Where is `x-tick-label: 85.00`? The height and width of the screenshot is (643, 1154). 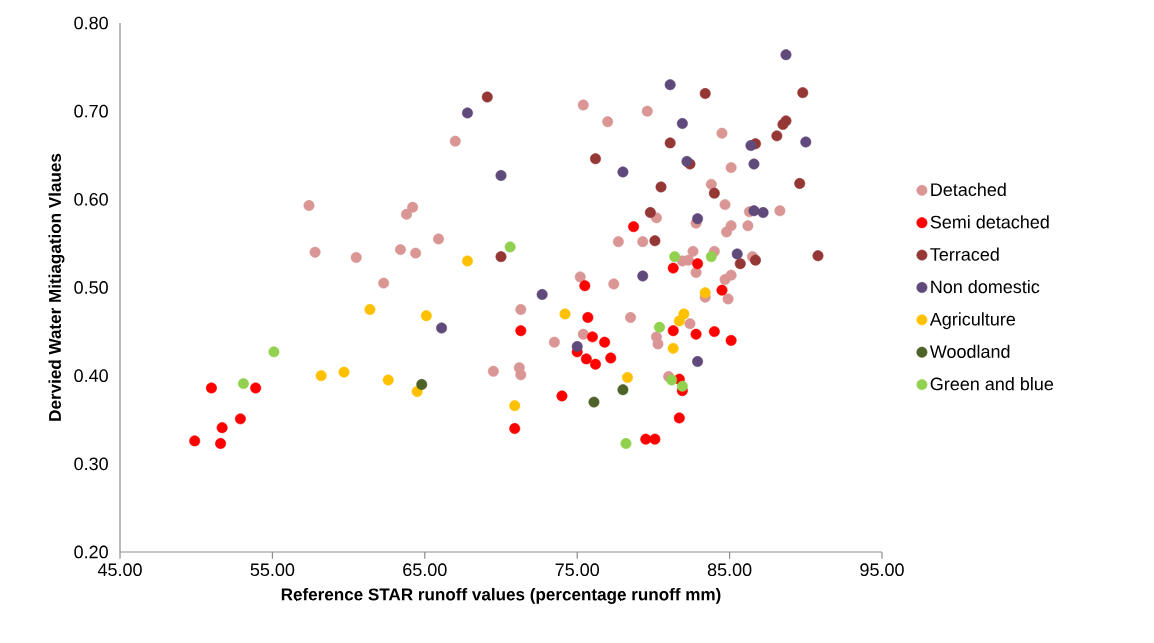 x-tick-label: 85.00 is located at coordinates (729, 570).